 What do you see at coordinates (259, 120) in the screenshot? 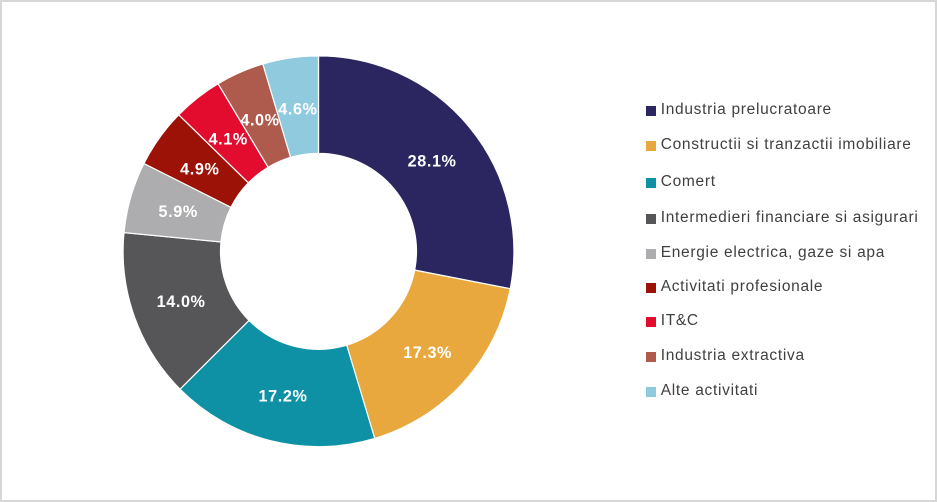
I see `svg-text: 4.0%` at bounding box center [259, 120].